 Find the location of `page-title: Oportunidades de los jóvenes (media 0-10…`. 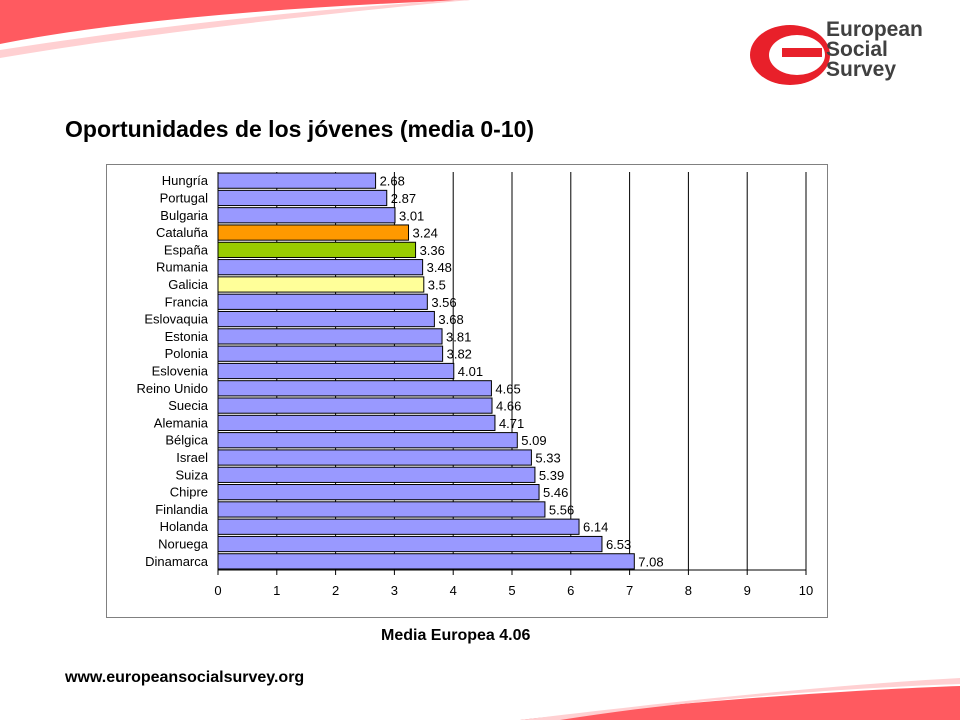

page-title: Oportunidades de los jóvenes (media 0-10… is located at coordinates (300, 129).